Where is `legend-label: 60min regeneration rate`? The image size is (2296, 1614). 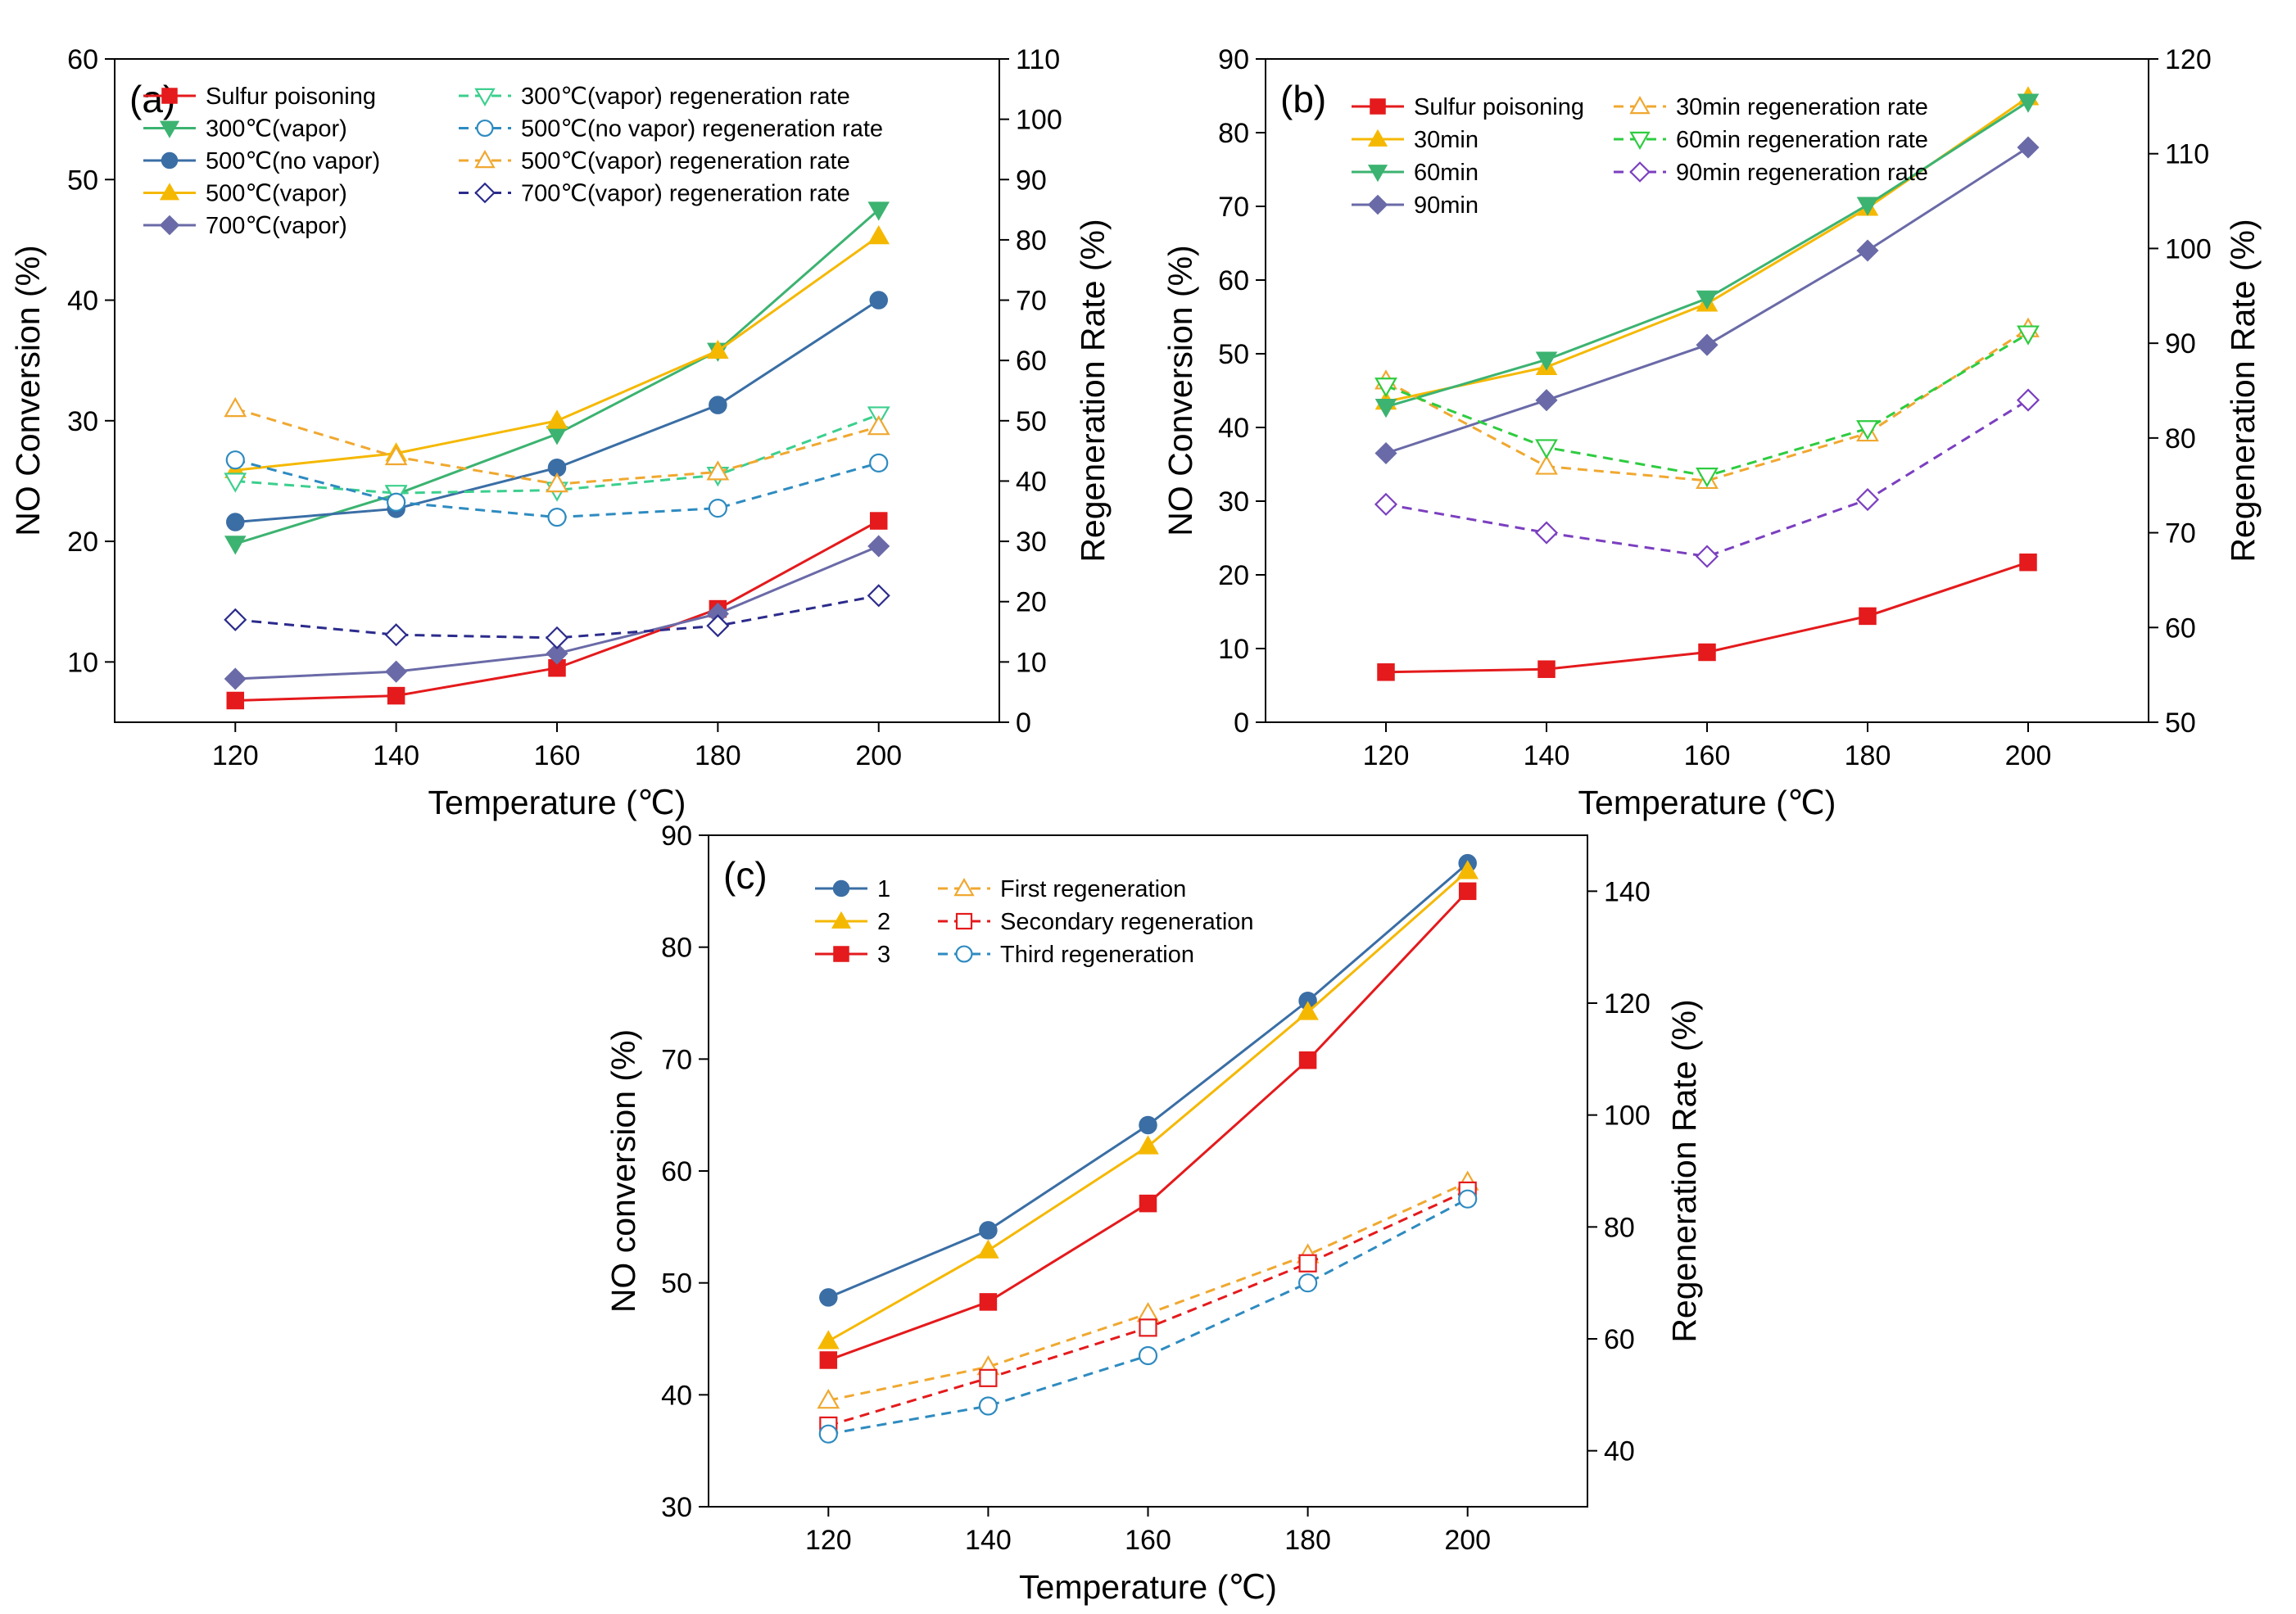
legend-label: 60min regeneration rate is located at coordinates (1802, 140).